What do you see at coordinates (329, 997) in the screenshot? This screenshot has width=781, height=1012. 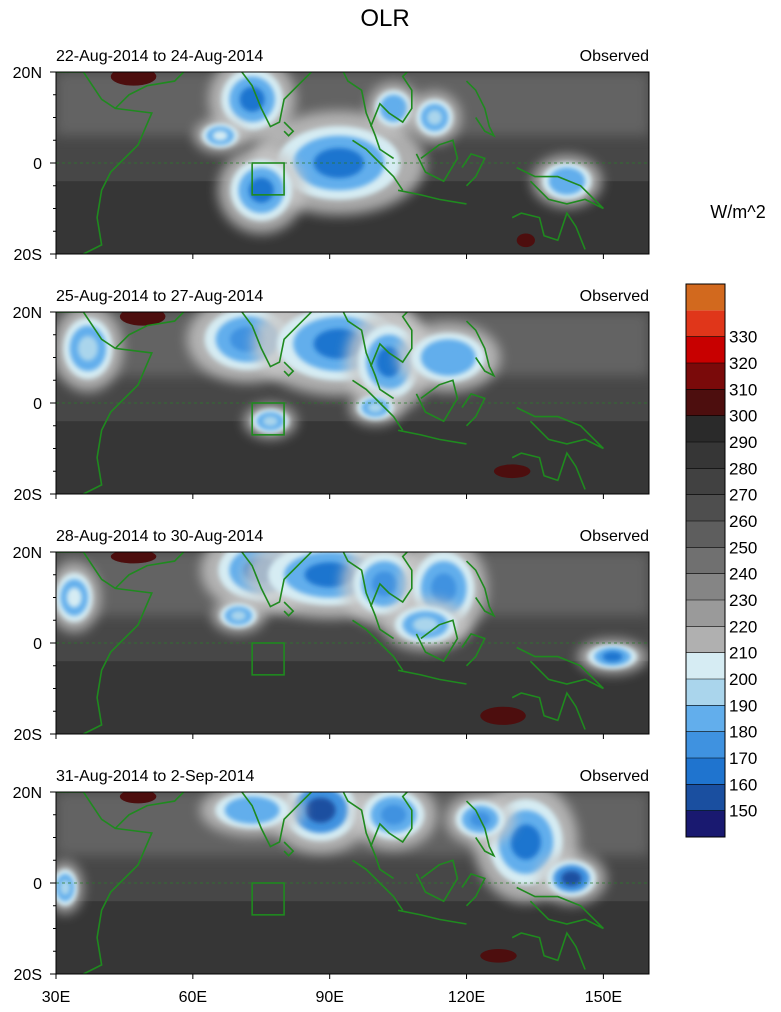 I see `x-tick-label: 90E` at bounding box center [329, 997].